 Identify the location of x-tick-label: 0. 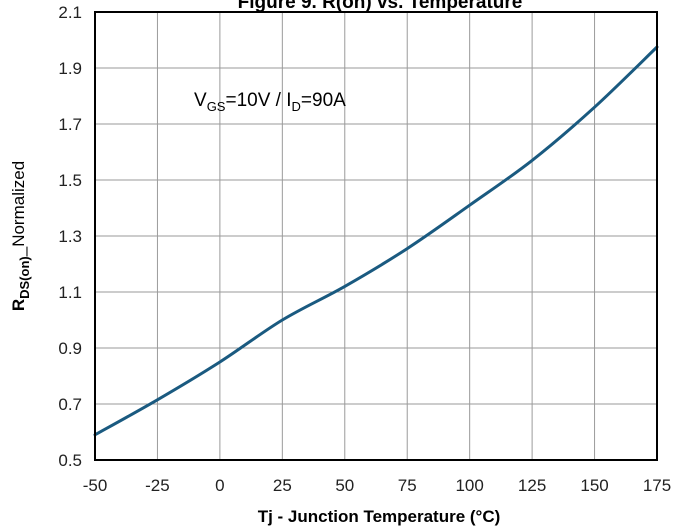
(219, 485).